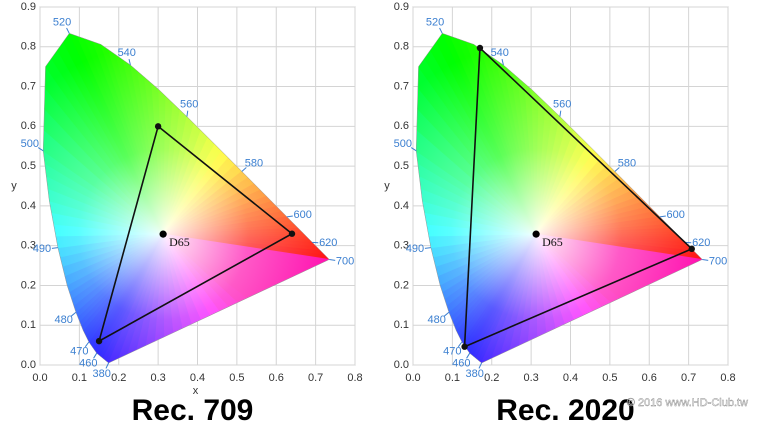  I want to click on x-tick-label: 0.3, so click(530, 378).